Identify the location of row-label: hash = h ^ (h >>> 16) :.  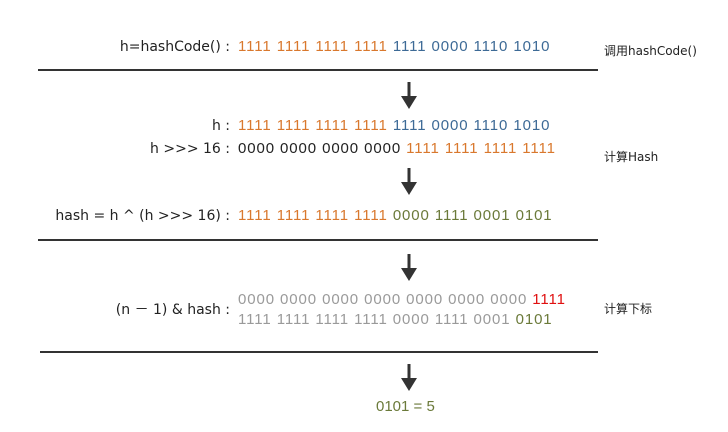
(142, 216).